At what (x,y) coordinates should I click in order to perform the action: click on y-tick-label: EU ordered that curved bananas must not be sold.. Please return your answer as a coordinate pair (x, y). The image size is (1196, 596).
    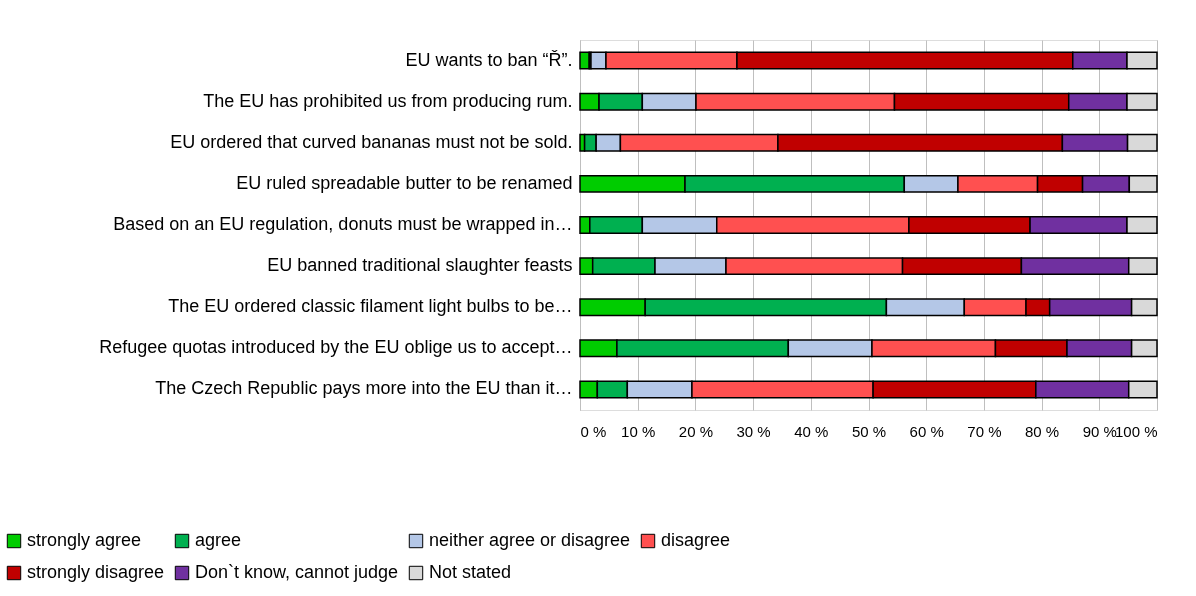
    Looking at the image, I should click on (371, 141).